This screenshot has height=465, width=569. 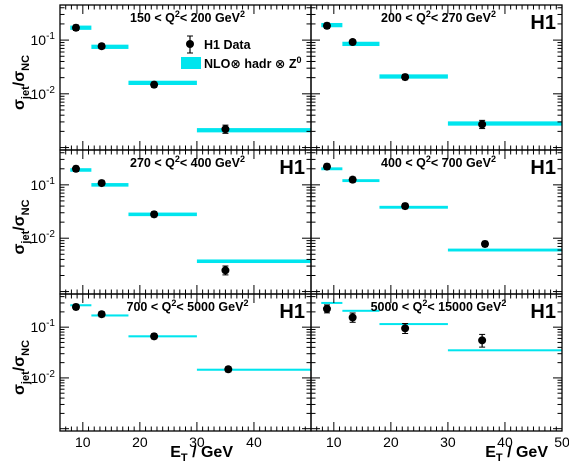 I want to click on panel-2: 200 < Q2< 270 GeV2 H1, so click(x=436, y=77).